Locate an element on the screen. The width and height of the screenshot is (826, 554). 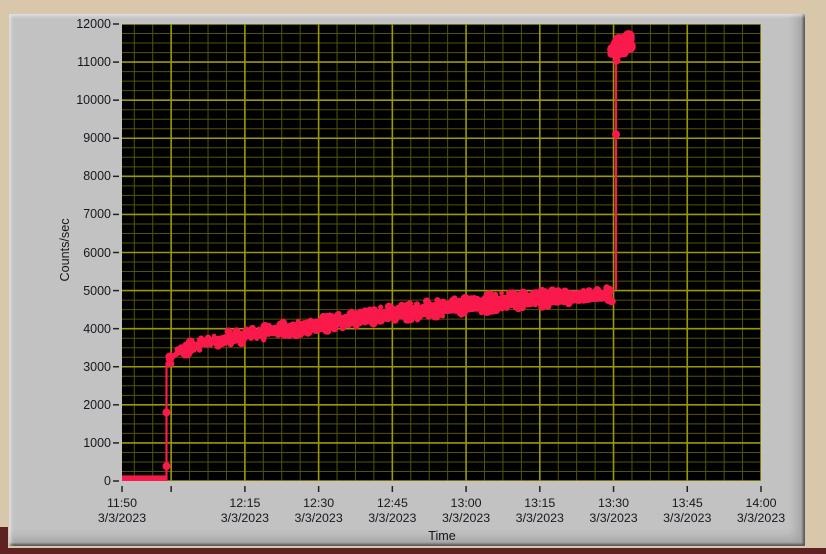
y-tick-label: 0 is located at coordinates (107, 481).